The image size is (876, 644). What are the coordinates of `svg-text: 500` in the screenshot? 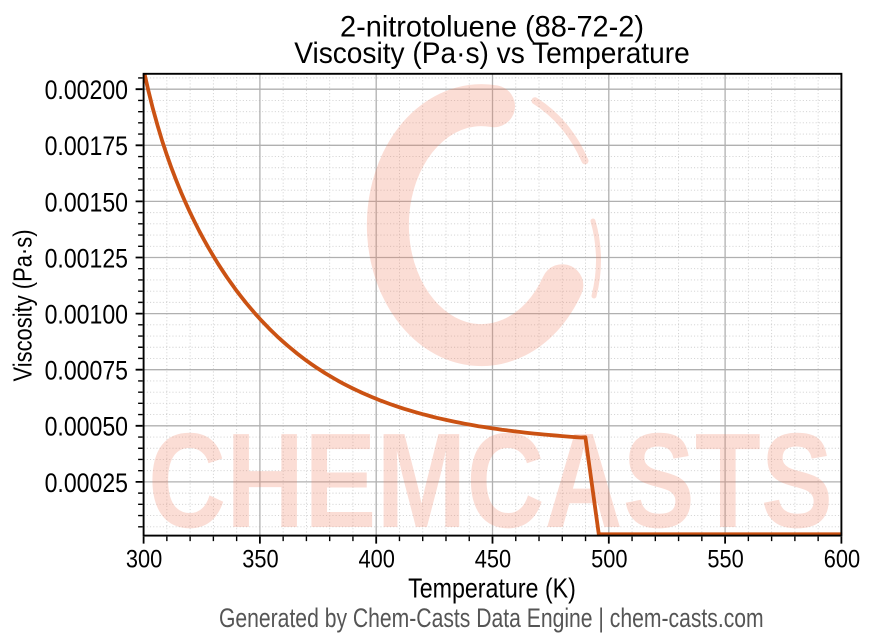 It's located at (609, 559).